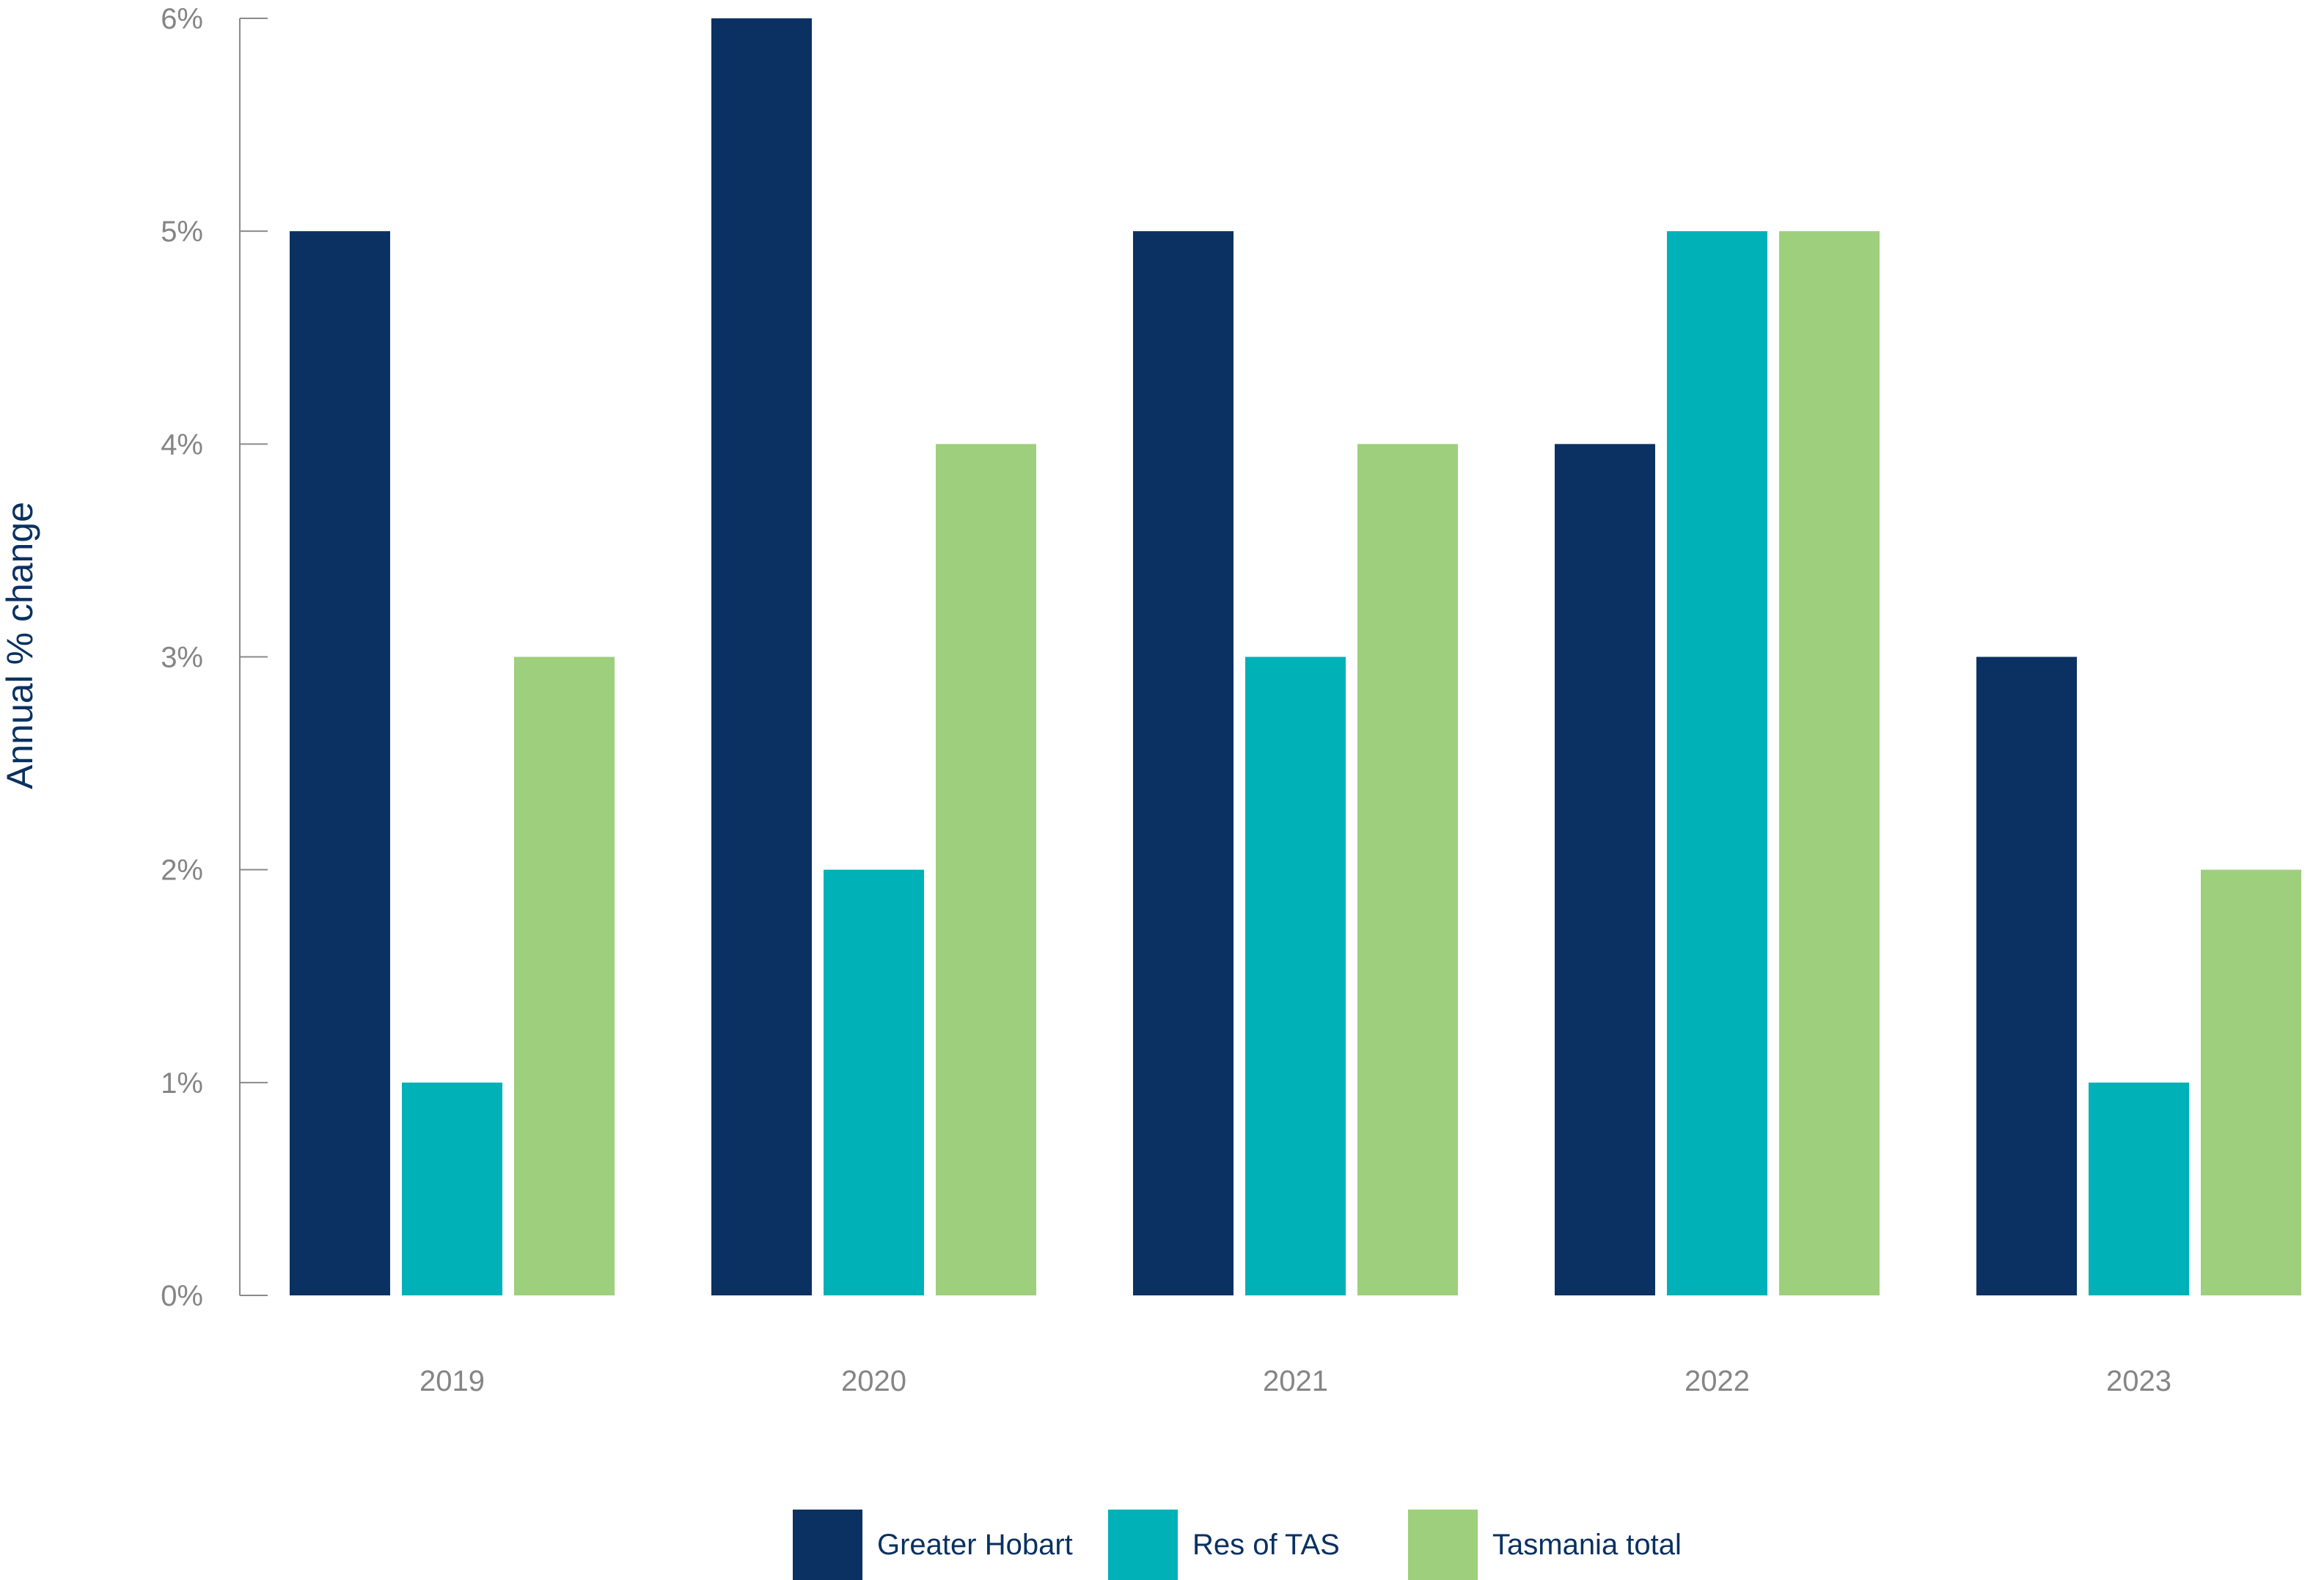 This screenshot has width=2324, height=1580. What do you see at coordinates (182, 658) in the screenshot?
I see `y-tick-label: 3%` at bounding box center [182, 658].